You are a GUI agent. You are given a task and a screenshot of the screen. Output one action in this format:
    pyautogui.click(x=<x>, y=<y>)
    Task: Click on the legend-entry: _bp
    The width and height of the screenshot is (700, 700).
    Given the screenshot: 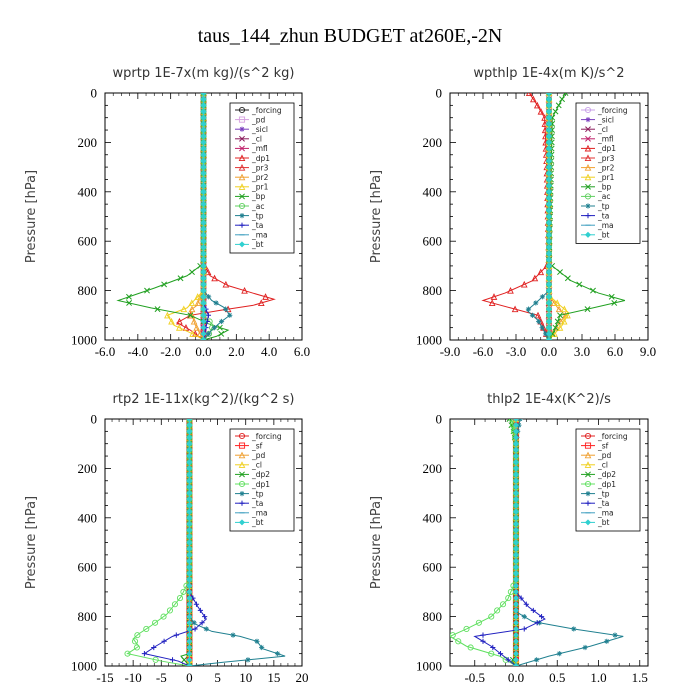 What is the action you would take?
    pyautogui.click(x=604, y=187)
    